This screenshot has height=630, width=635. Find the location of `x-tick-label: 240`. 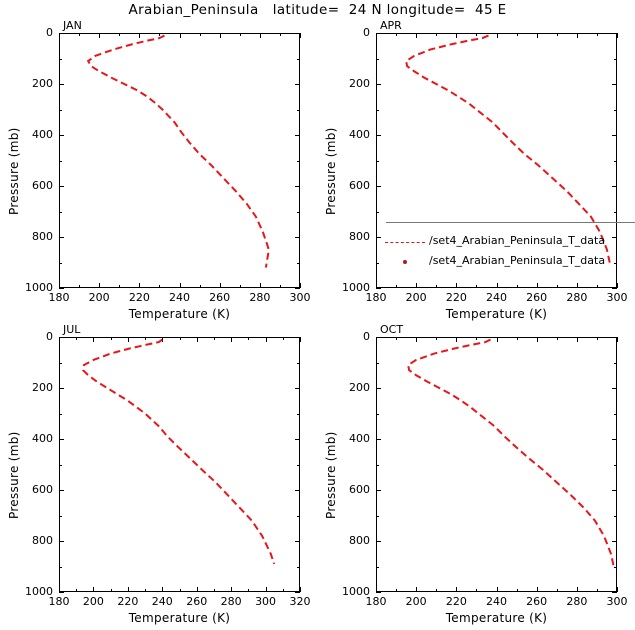

x-tick-label: 240 is located at coordinates (162, 601).